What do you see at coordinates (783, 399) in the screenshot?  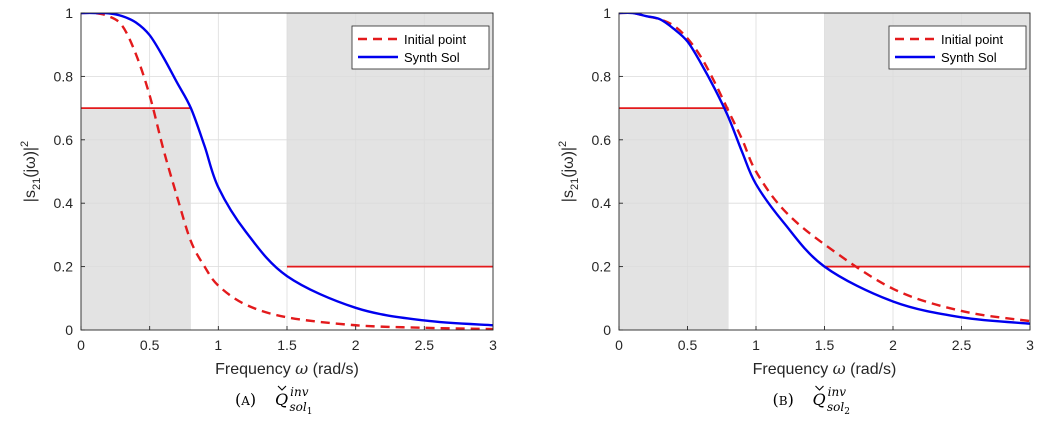 I see `caption: (B)` at bounding box center [783, 399].